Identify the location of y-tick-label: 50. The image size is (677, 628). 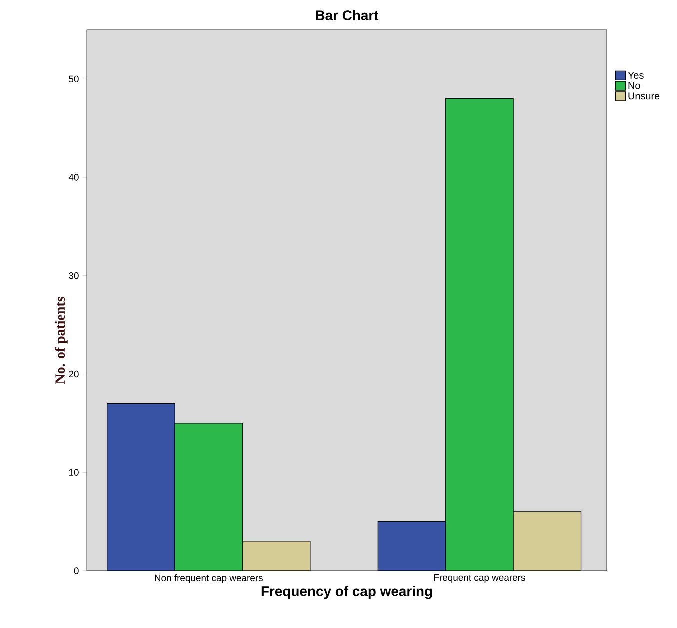
(74, 79).